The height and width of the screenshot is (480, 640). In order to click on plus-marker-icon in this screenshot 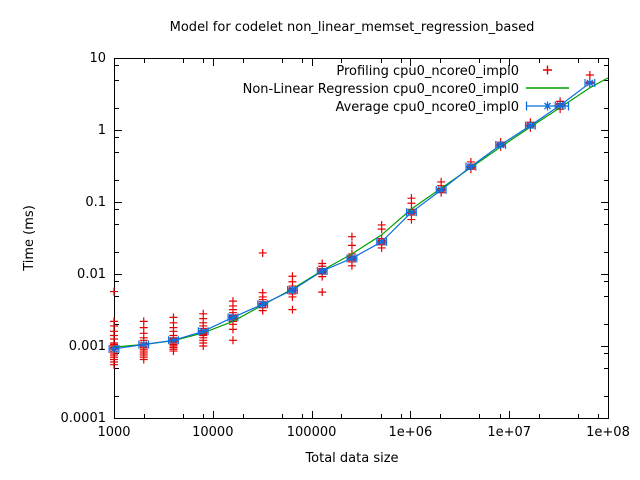, I will do `click(547, 70)`.